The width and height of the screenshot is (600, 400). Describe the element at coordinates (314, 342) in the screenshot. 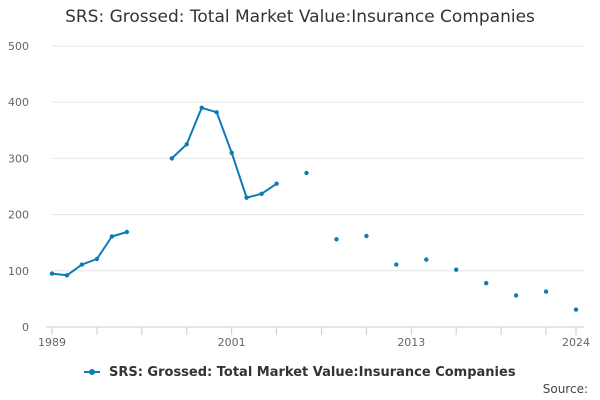

I see `x-axis-labels: 1989 2001 2013 2024` at that location.